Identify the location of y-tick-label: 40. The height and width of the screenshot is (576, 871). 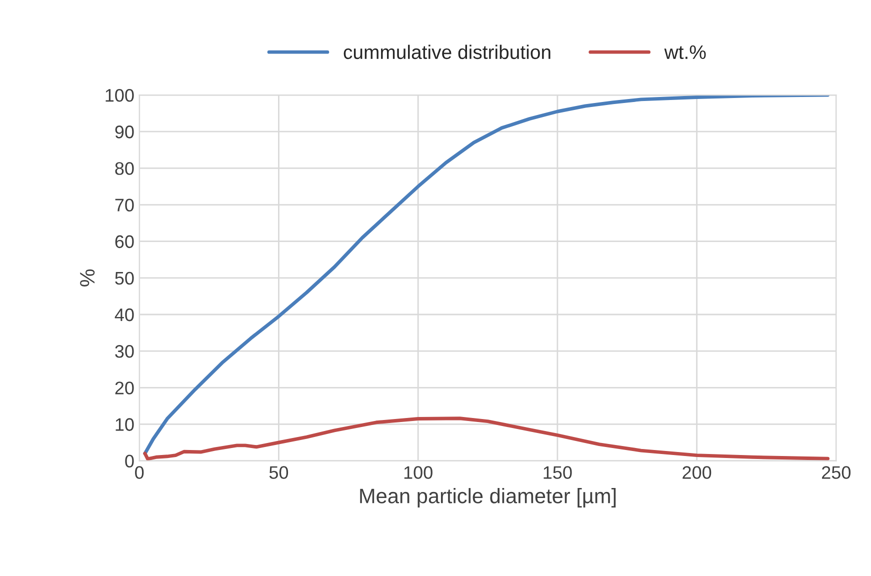
(124, 315).